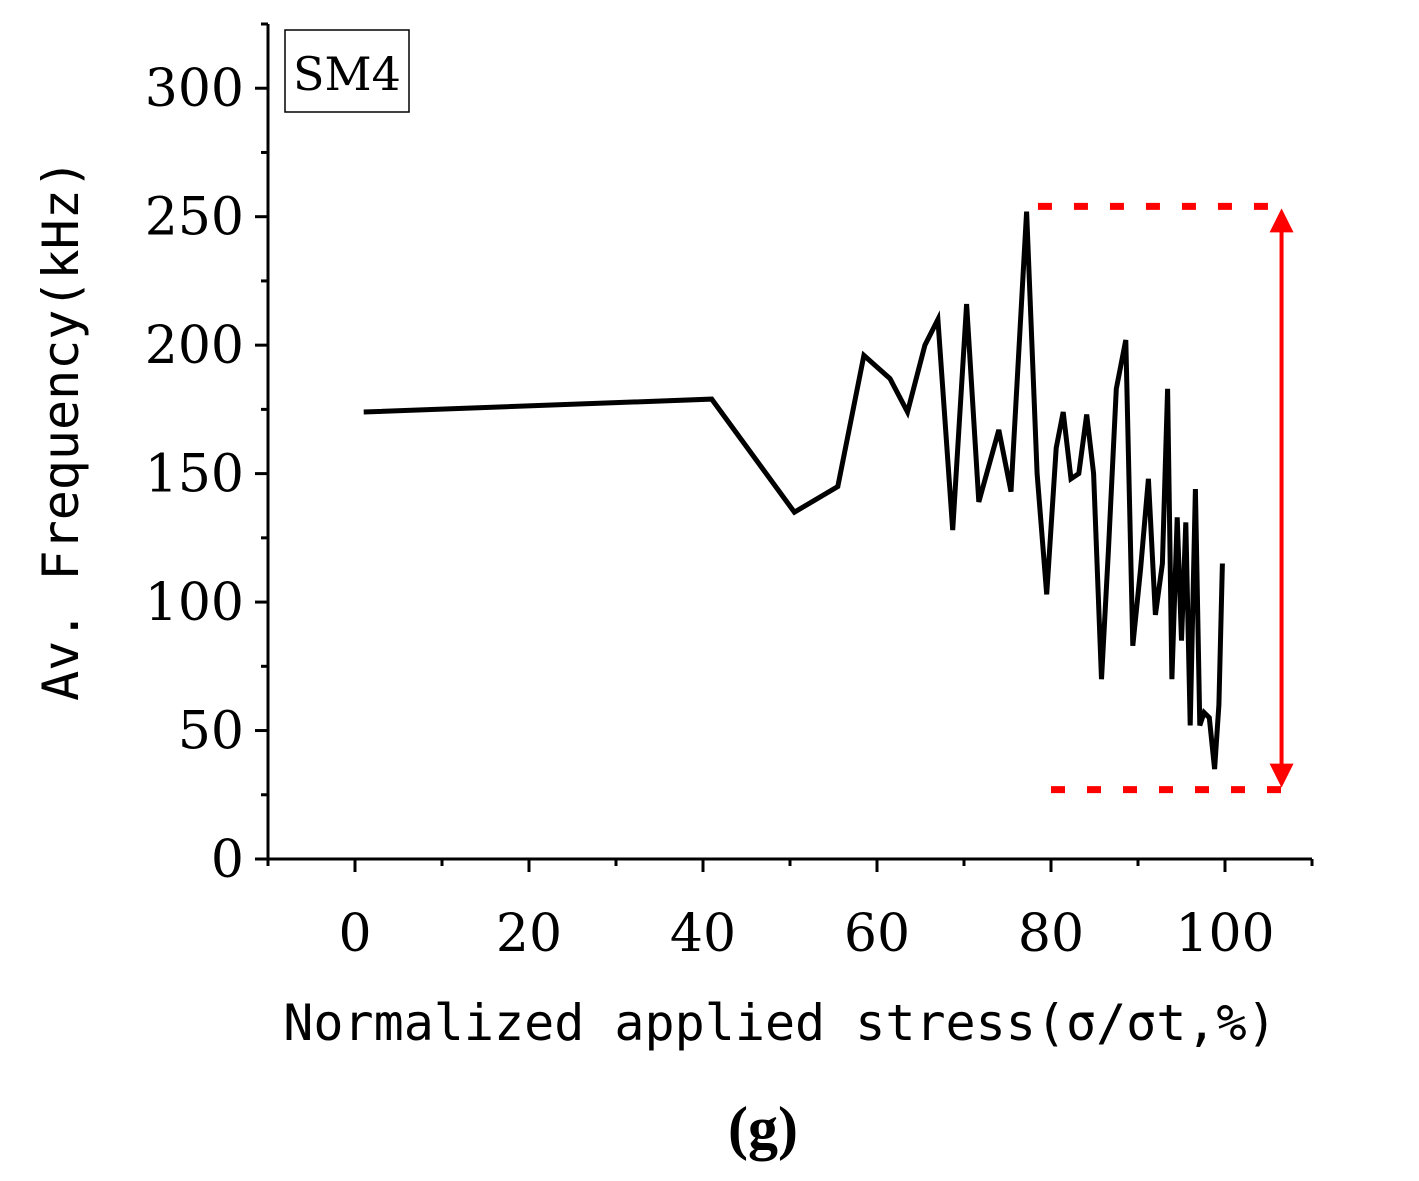 The width and height of the screenshot is (1419, 1181). I want to click on y-tick-label: 200, so click(194, 346).